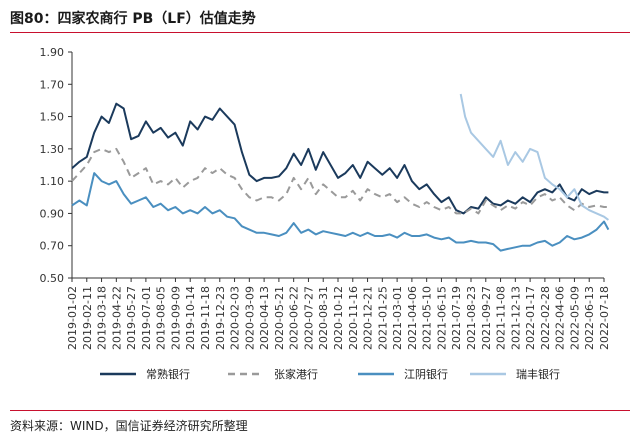 Image resolution: width=640 pixels, height=448 pixels. What do you see at coordinates (427, 318) in the screenshot?
I see `x-tick-label: 2021-05-10` at bounding box center [427, 318].